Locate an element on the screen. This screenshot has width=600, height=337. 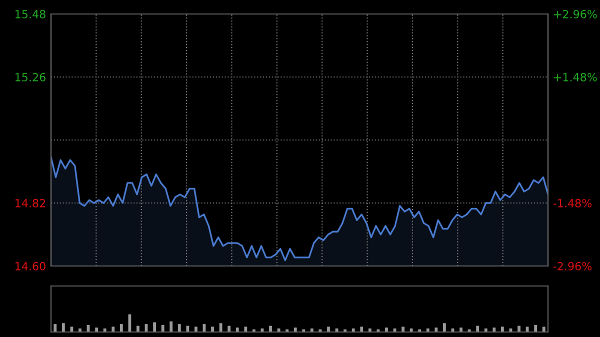
y-tick-label: 15.26 is located at coordinates (31, 77).